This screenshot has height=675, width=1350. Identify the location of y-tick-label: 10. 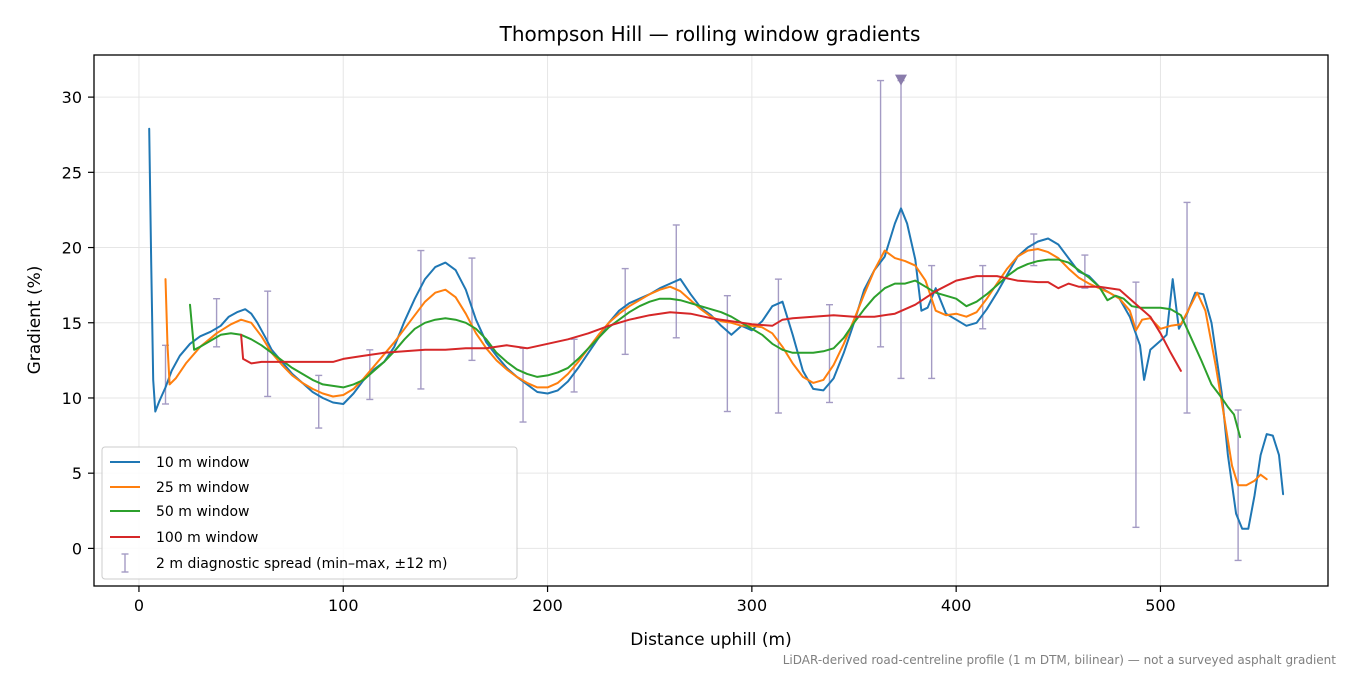
(72, 398).